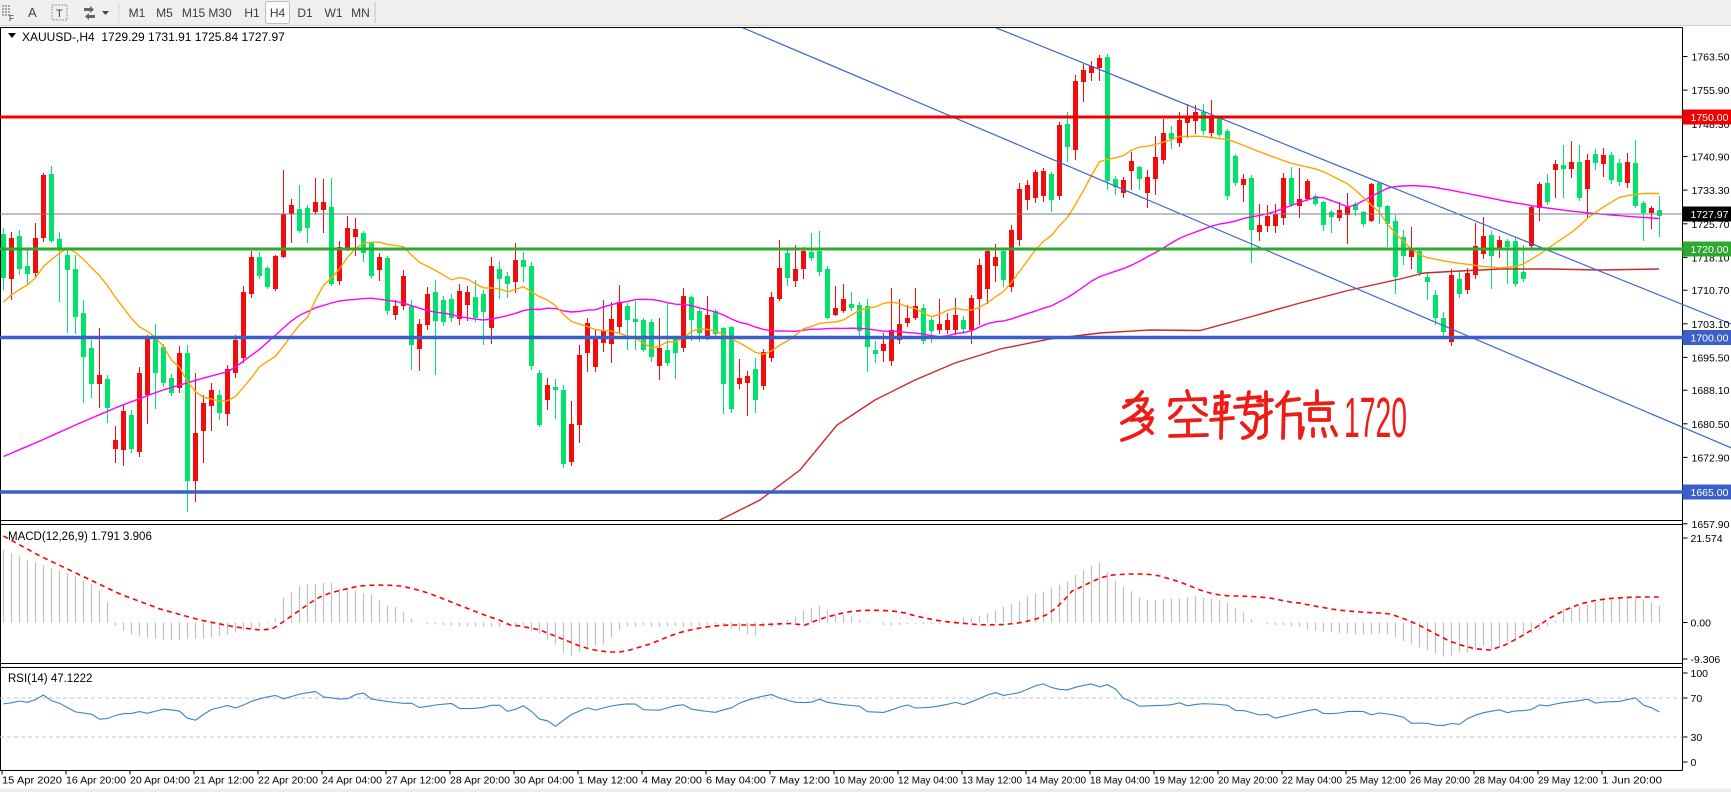  What do you see at coordinates (1504, 781) in the screenshot?
I see `svg-text: 28 May 04:00` at bounding box center [1504, 781].